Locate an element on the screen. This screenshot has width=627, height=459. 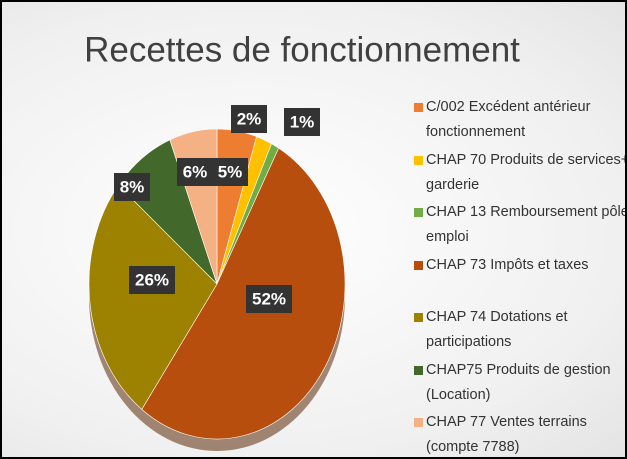
legend-label: CHAP 70 Produits de services+ garderie is located at coordinates (526, 172).